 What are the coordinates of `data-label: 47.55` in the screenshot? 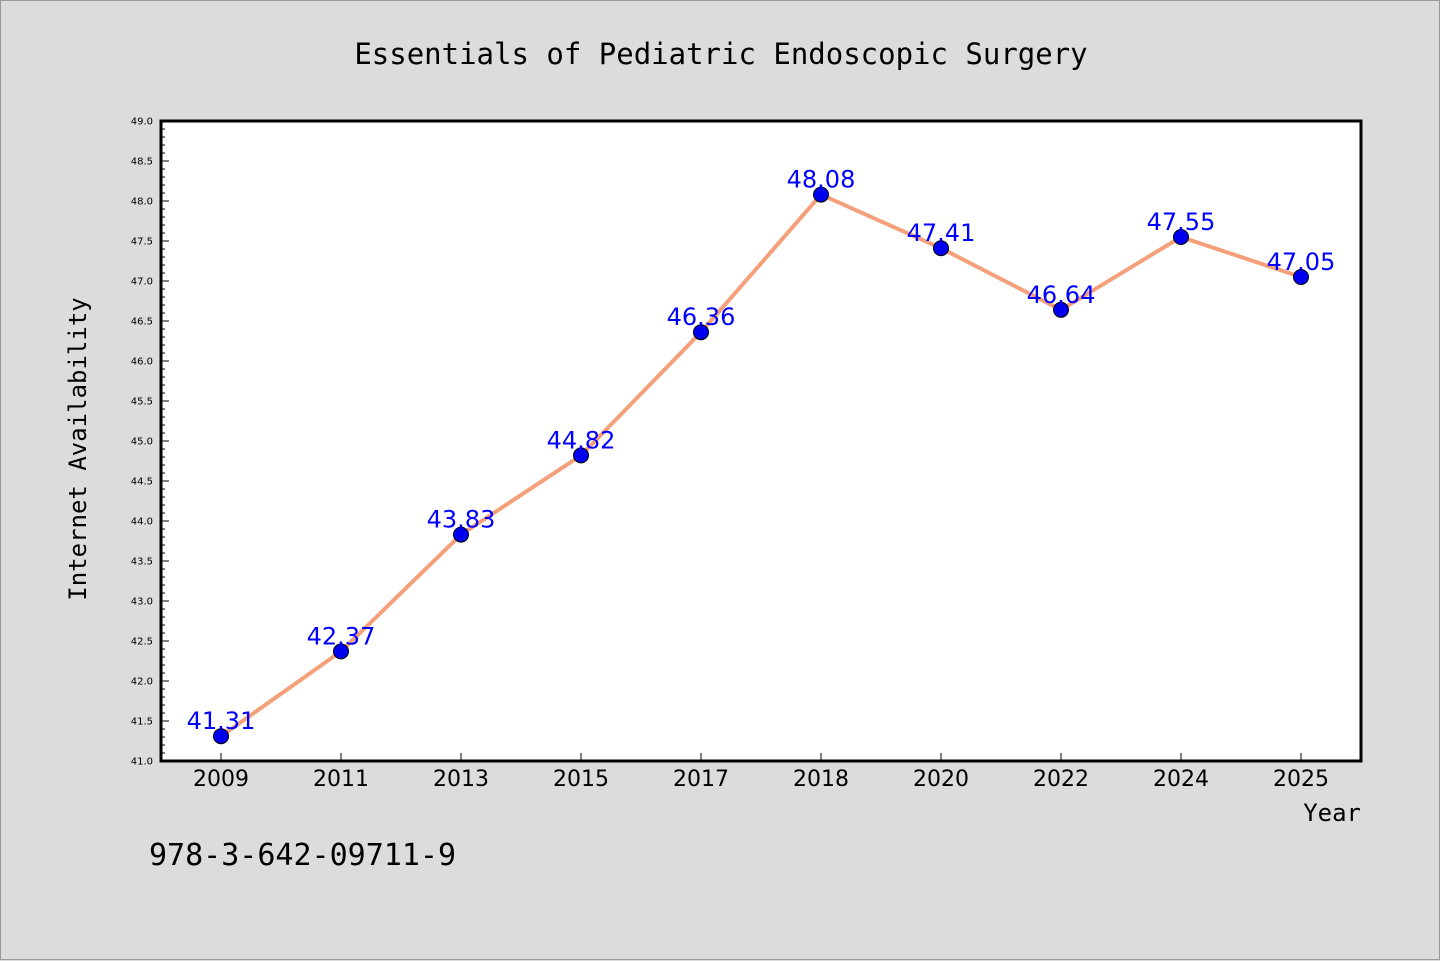 It's located at (1181, 222).